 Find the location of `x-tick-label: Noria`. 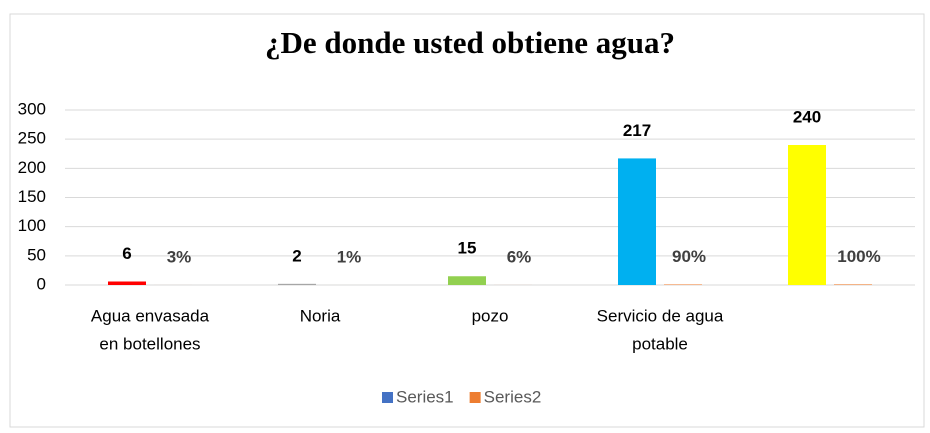

x-tick-label: Noria is located at coordinates (320, 315).